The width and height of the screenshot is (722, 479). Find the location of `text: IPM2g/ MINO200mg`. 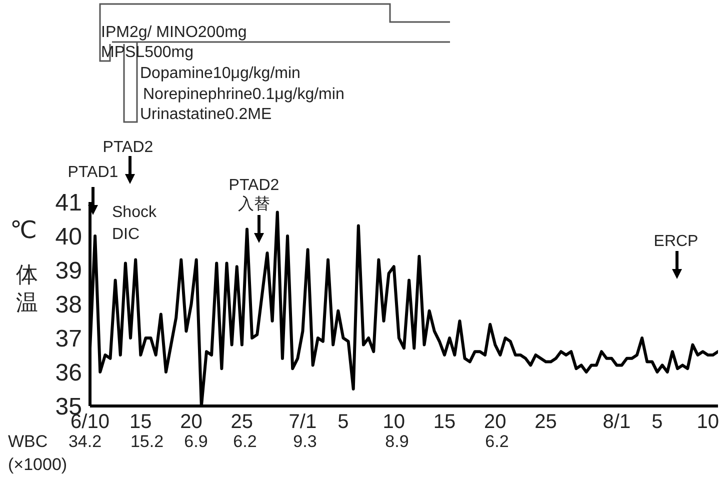

text: IPM2g/ MINO200mg is located at coordinates (174, 32).